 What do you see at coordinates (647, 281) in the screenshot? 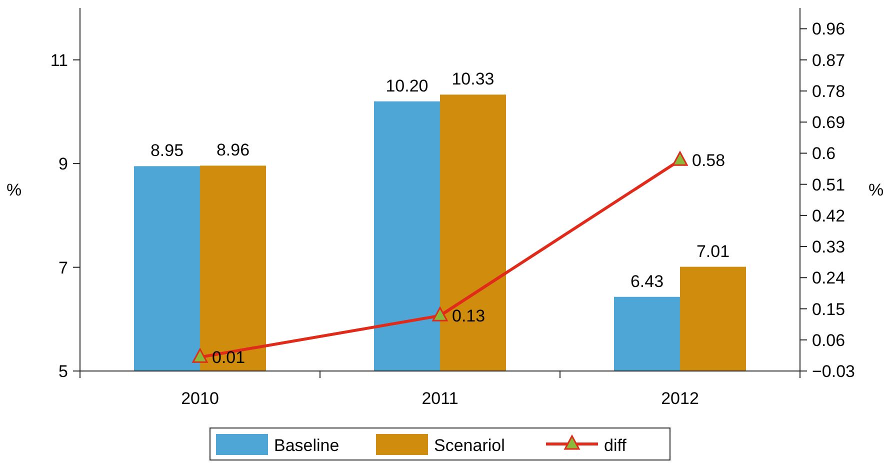
I see `data-label: 6.43` at bounding box center [647, 281].